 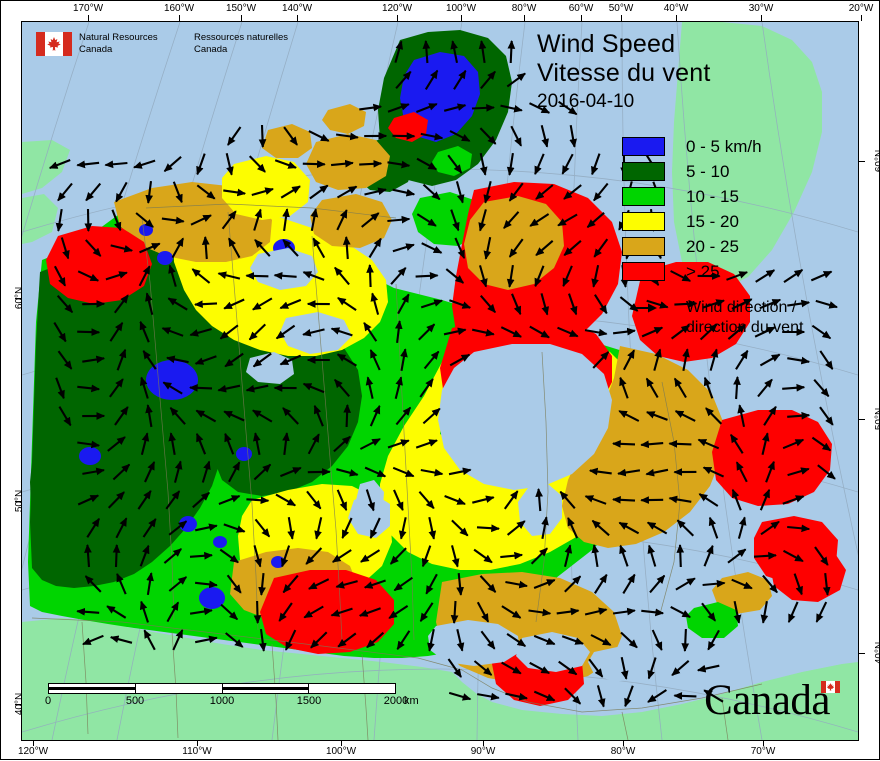 What do you see at coordinates (397, 8) in the screenshot?
I see `graticule-label-top: 120°W` at bounding box center [397, 8].